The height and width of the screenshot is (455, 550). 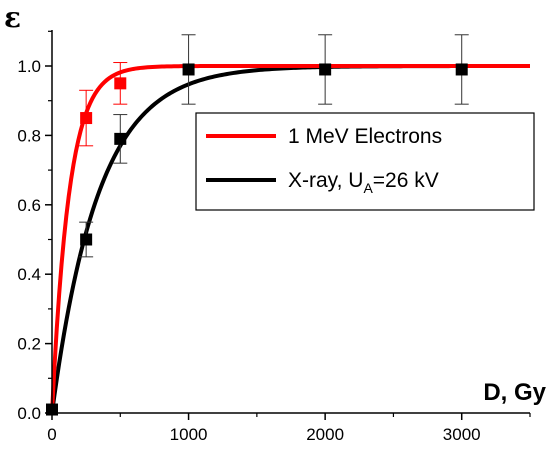 What do you see at coordinates (368, 188) in the screenshot?
I see `legend-label-xray-sub: A` at bounding box center [368, 188].